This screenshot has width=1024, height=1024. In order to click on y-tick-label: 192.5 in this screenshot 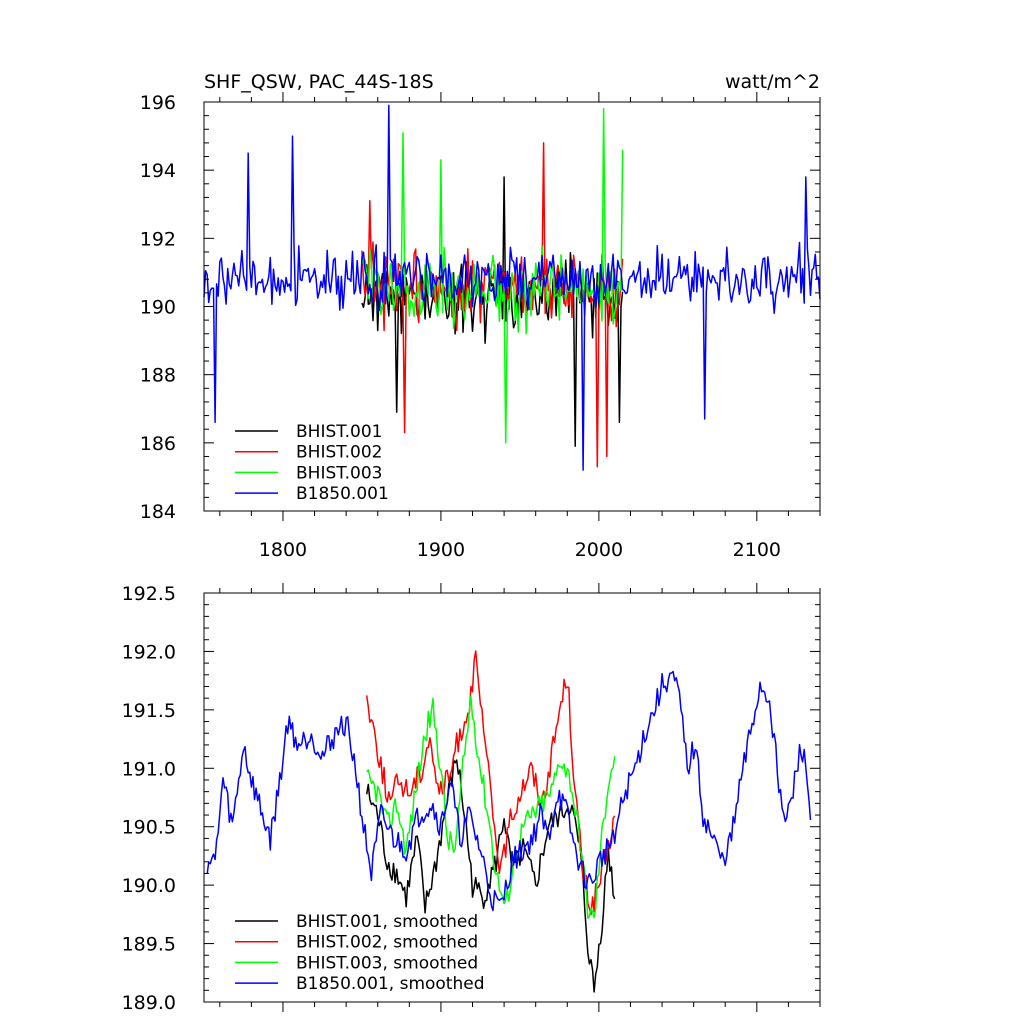, I will do `click(149, 594)`.